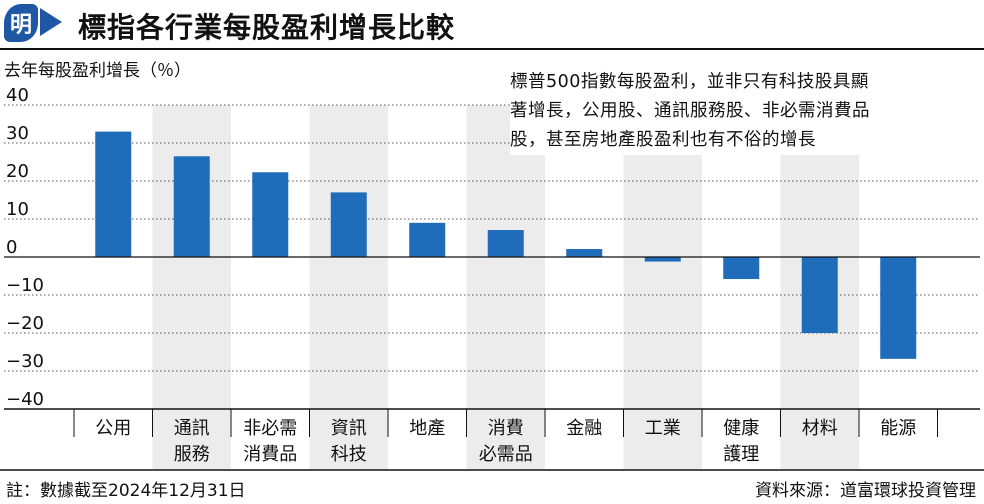  What do you see at coordinates (898, 428) in the screenshot?
I see `x-tick-label: 能源` at bounding box center [898, 428].